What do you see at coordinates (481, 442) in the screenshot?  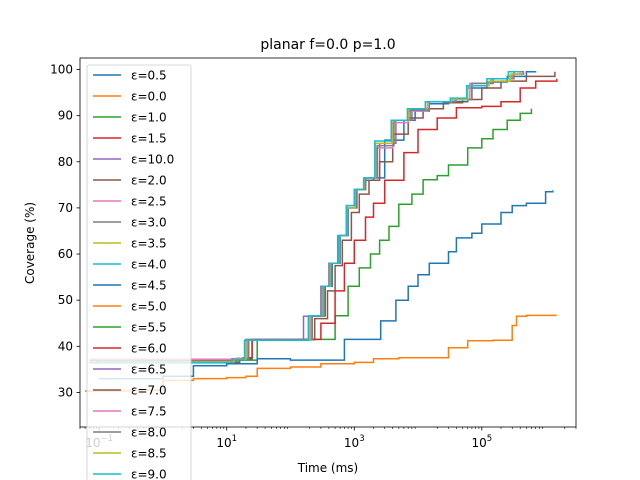 I see `x-tick-label-3: 10⁵` at bounding box center [481, 442].